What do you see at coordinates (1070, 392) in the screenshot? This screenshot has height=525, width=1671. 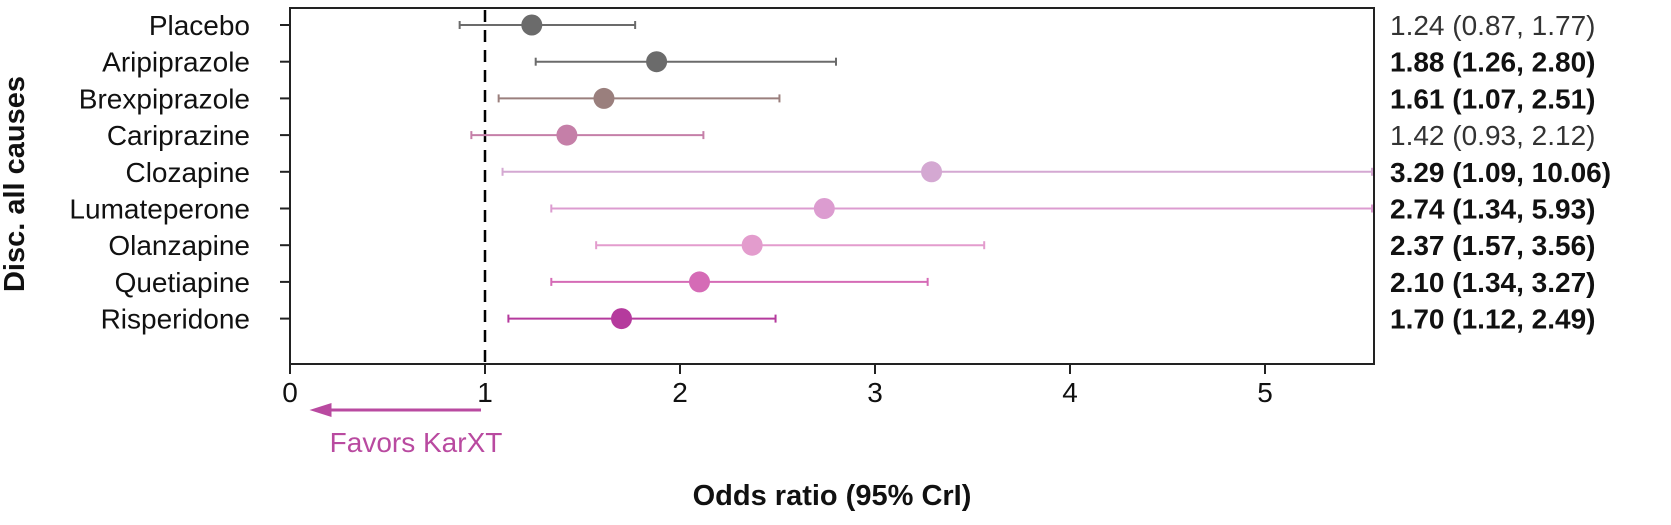 I see `x-tick-label: 4` at bounding box center [1070, 392].